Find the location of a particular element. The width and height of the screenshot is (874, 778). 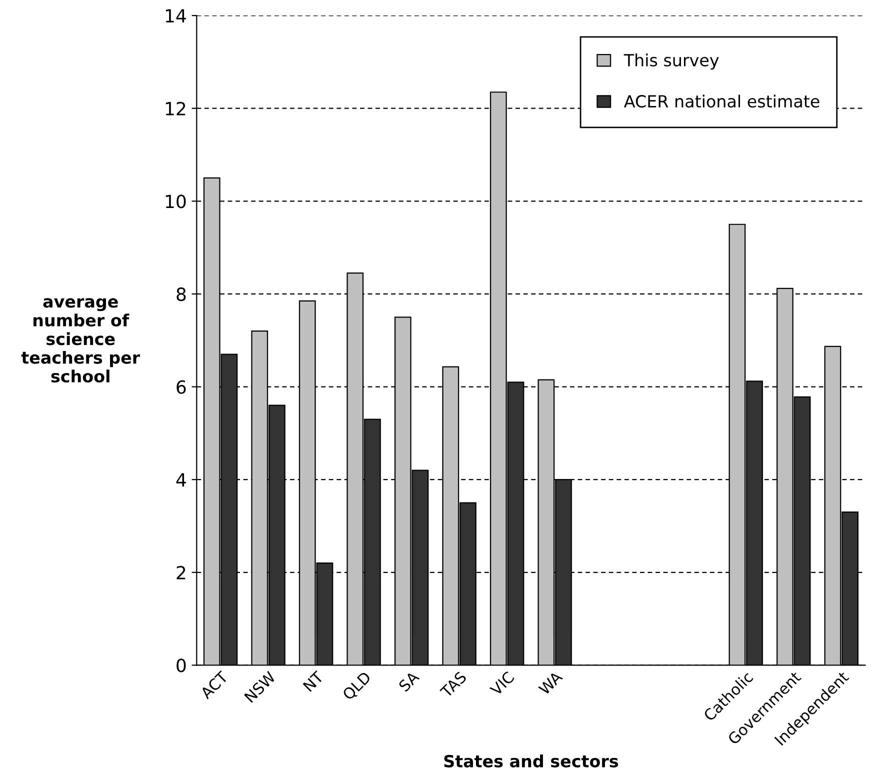

x-tick-label: VIC is located at coordinates (502, 683).